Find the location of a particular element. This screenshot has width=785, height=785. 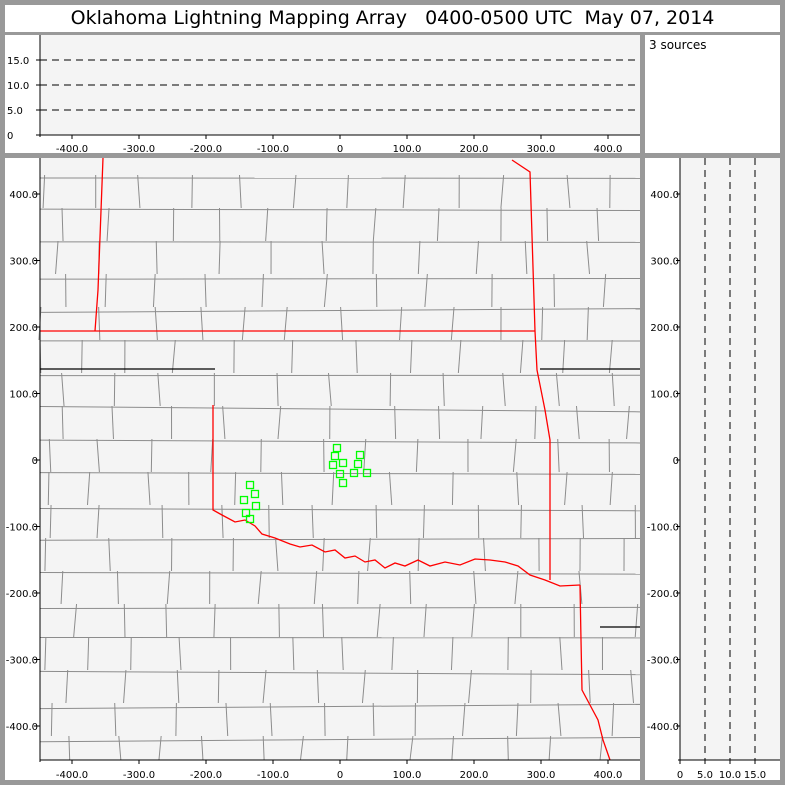

y-tick-label: 0 is located at coordinates (676, 461).